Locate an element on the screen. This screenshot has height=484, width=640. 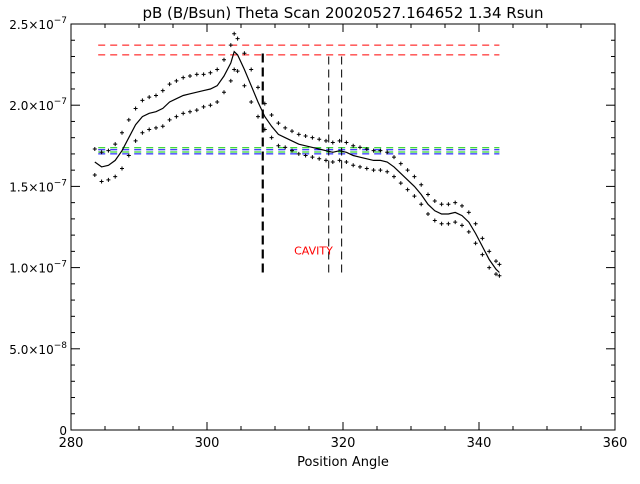
x-tick-label: 280 is located at coordinates (71, 443).